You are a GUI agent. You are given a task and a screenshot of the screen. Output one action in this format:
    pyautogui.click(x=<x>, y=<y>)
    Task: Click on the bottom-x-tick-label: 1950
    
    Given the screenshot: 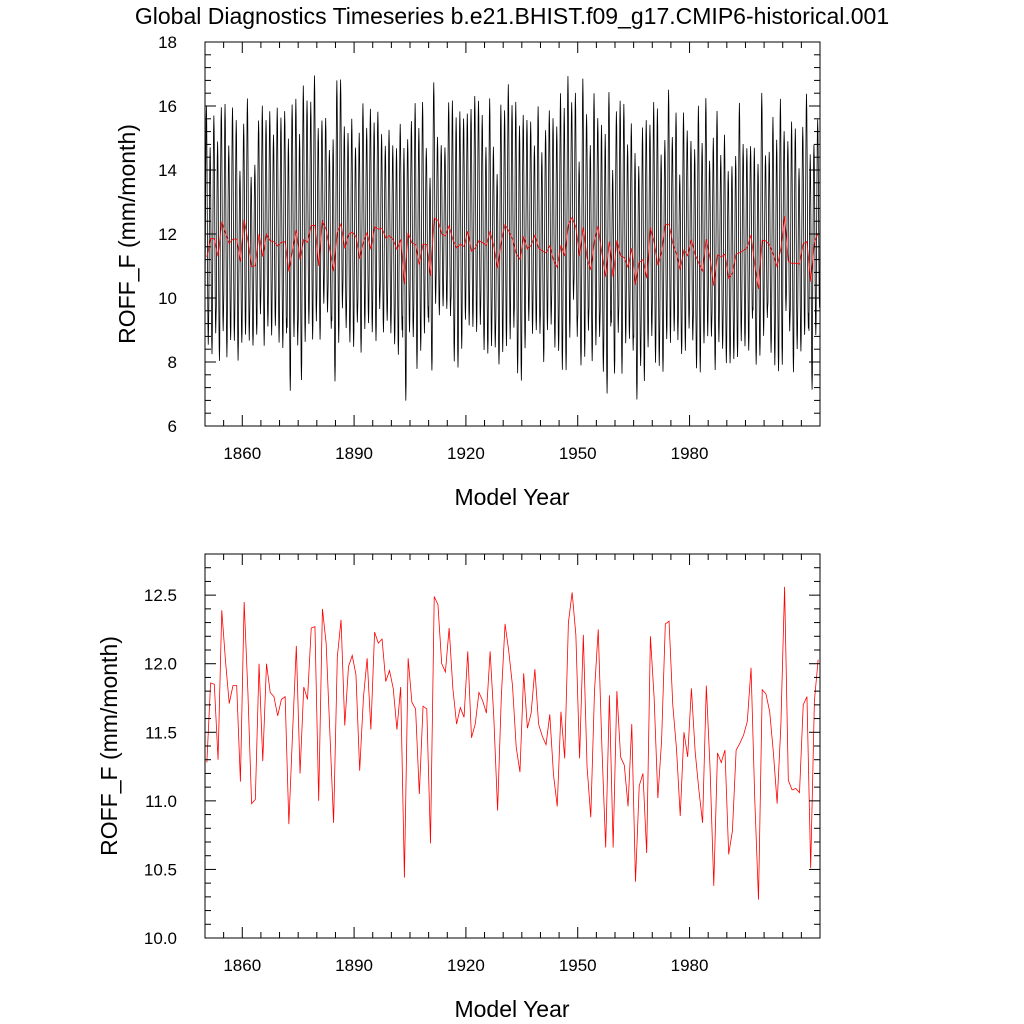 What is the action you would take?
    pyautogui.click(x=578, y=965)
    